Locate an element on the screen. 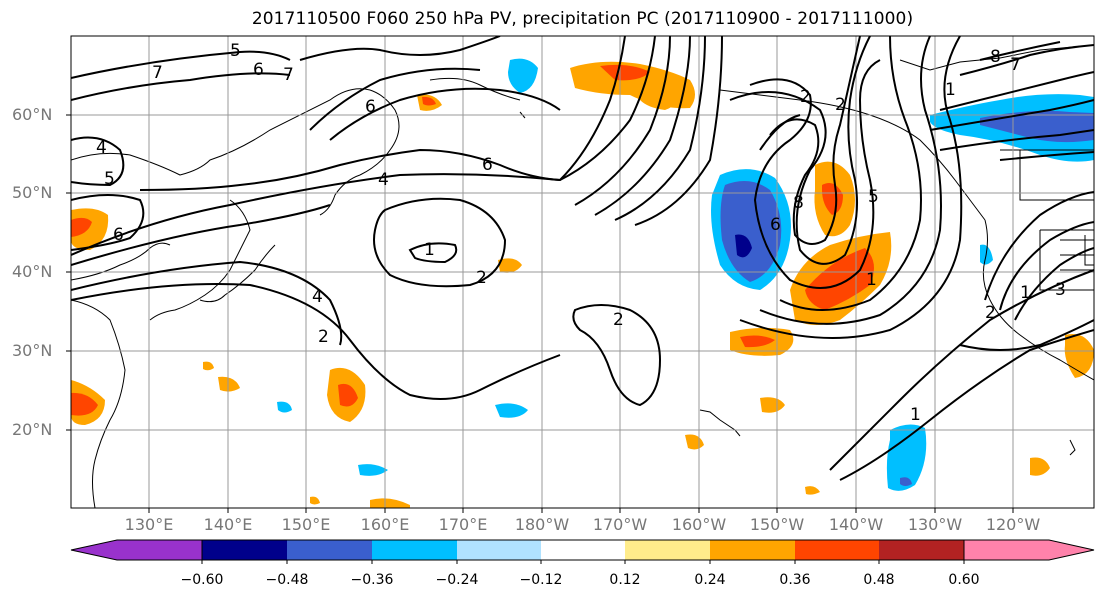 This screenshot has height=601, width=1105. colorbar-tick-label: −0.60 is located at coordinates (202, 580).